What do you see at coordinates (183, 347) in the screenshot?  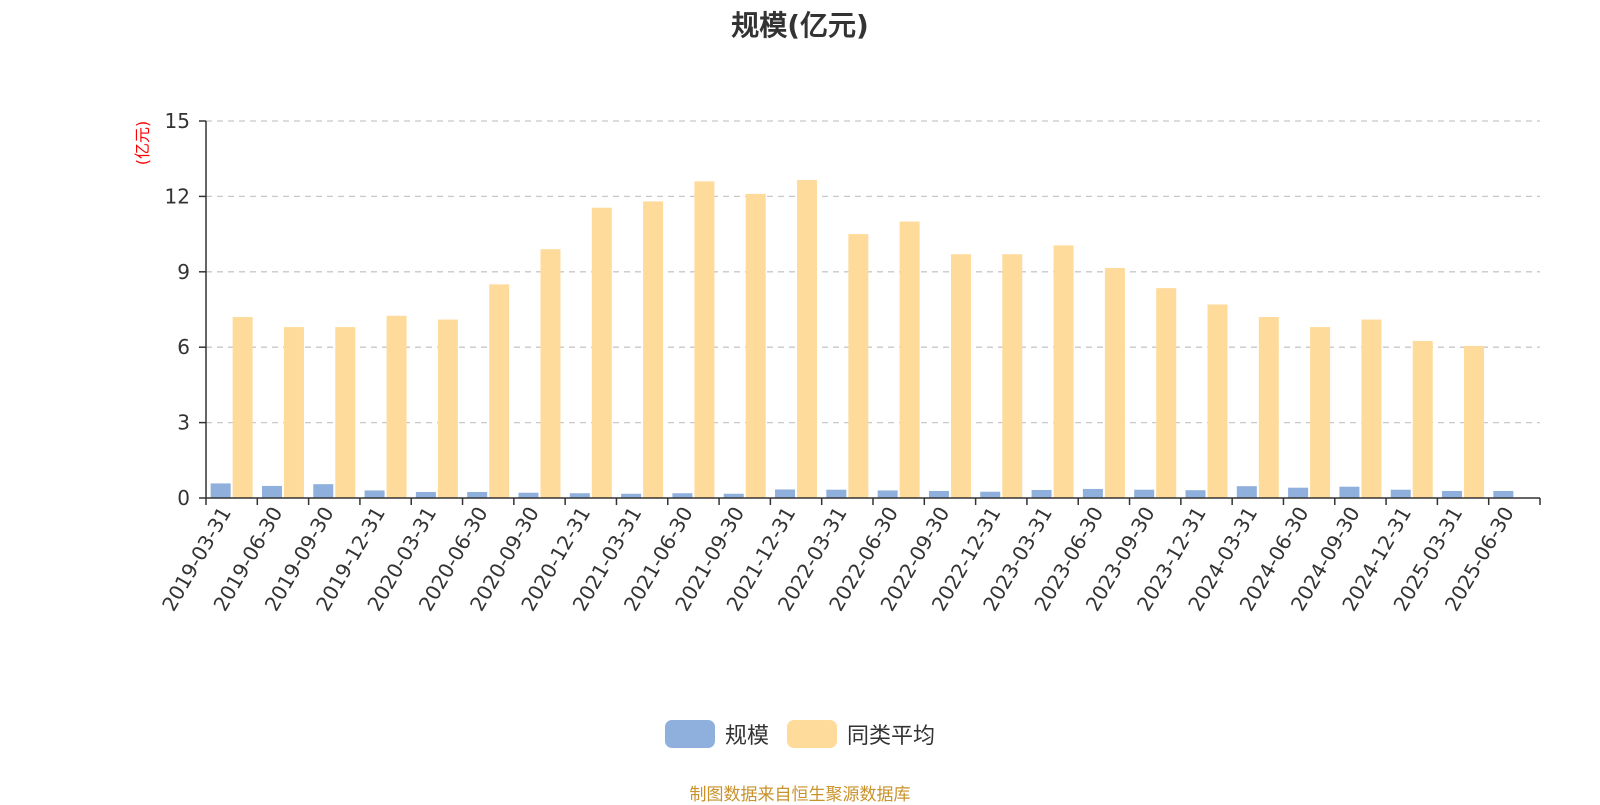 I see `y-tick-label: 6` at bounding box center [183, 347].